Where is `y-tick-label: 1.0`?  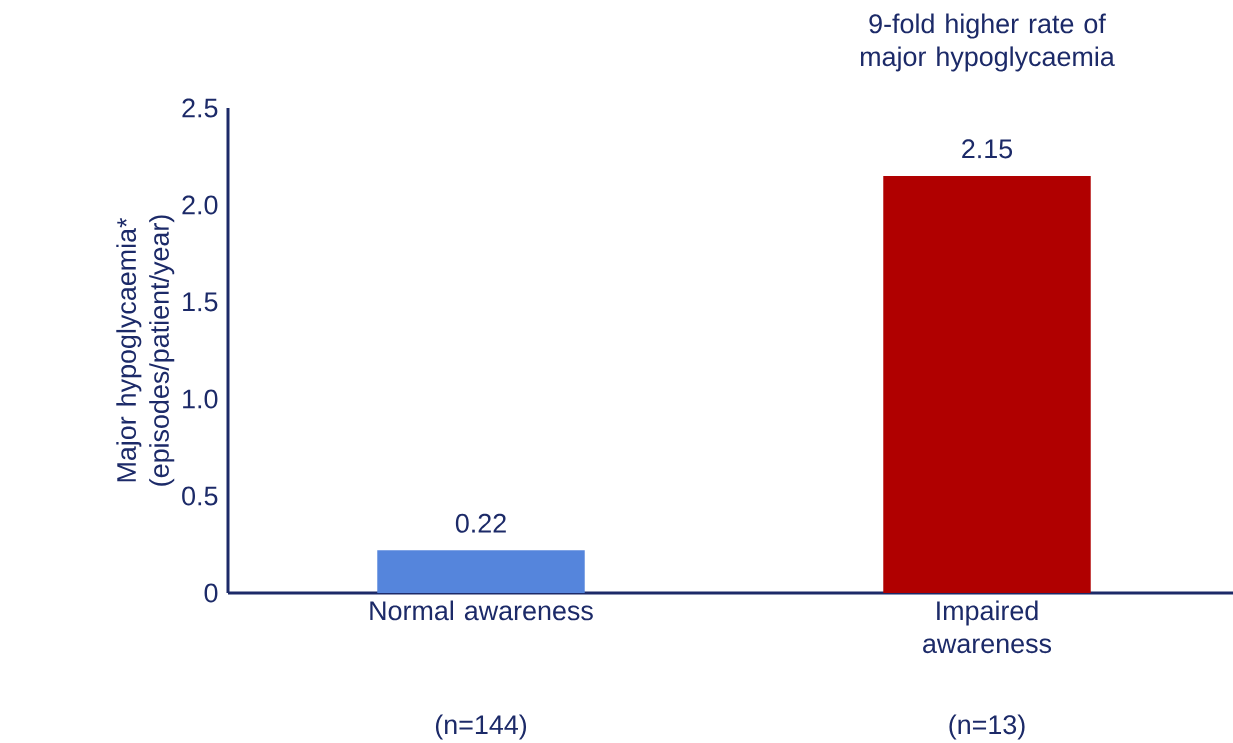 y-tick-label: 1.0 is located at coordinates (200, 399).